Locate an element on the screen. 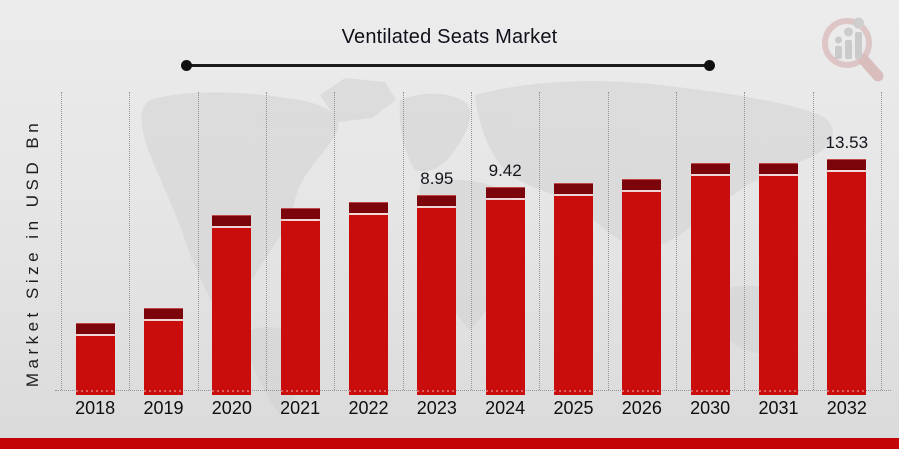 This screenshot has width=899, height=449. bar-2019 is located at coordinates (163, 351).